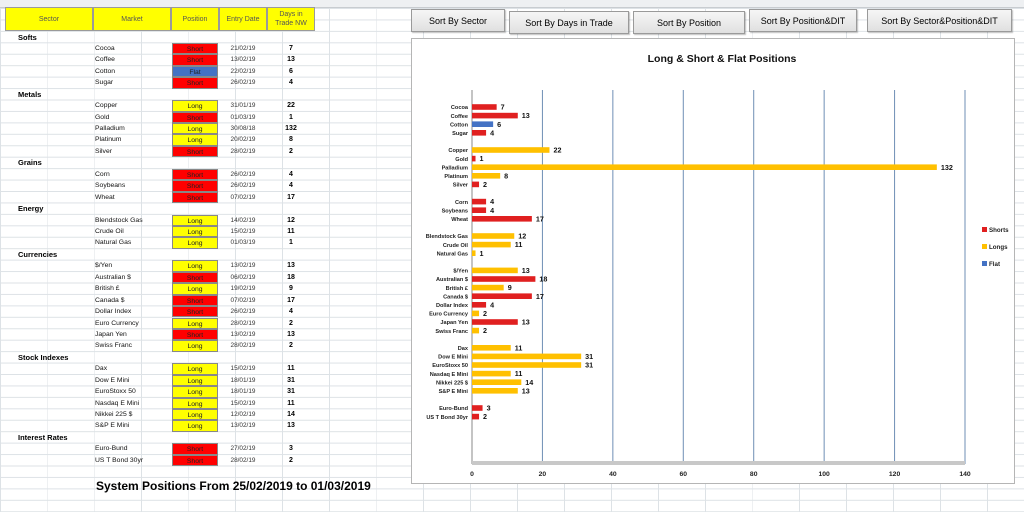 The height and width of the screenshot is (512, 1024). Describe the element at coordinates (689, 22) in the screenshot. I see `sort-by-position-button: Sort By Position` at that location.